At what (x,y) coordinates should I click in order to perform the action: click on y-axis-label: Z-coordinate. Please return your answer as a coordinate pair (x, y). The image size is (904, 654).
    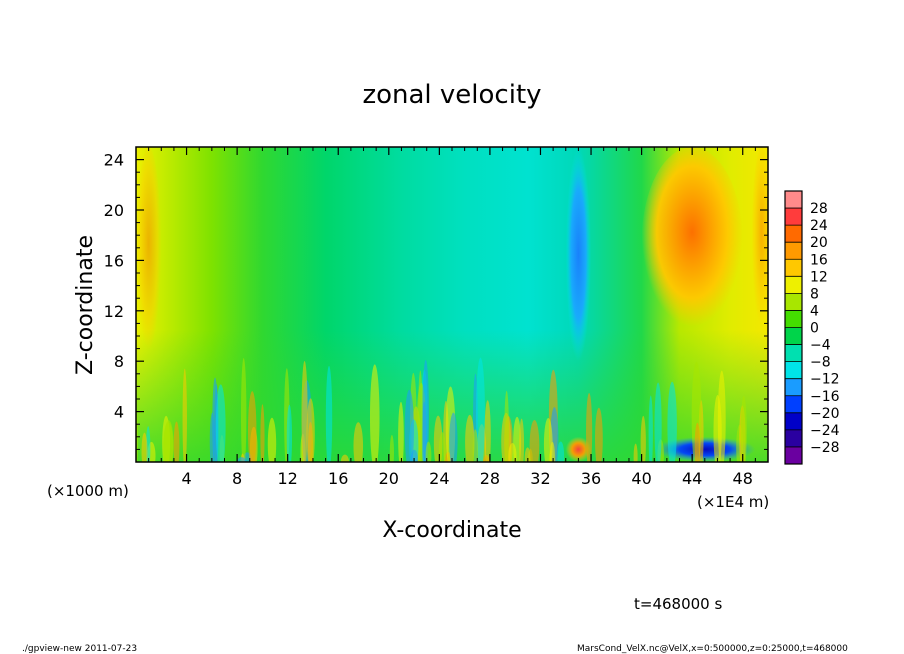
    Looking at the image, I should click on (85, 305).